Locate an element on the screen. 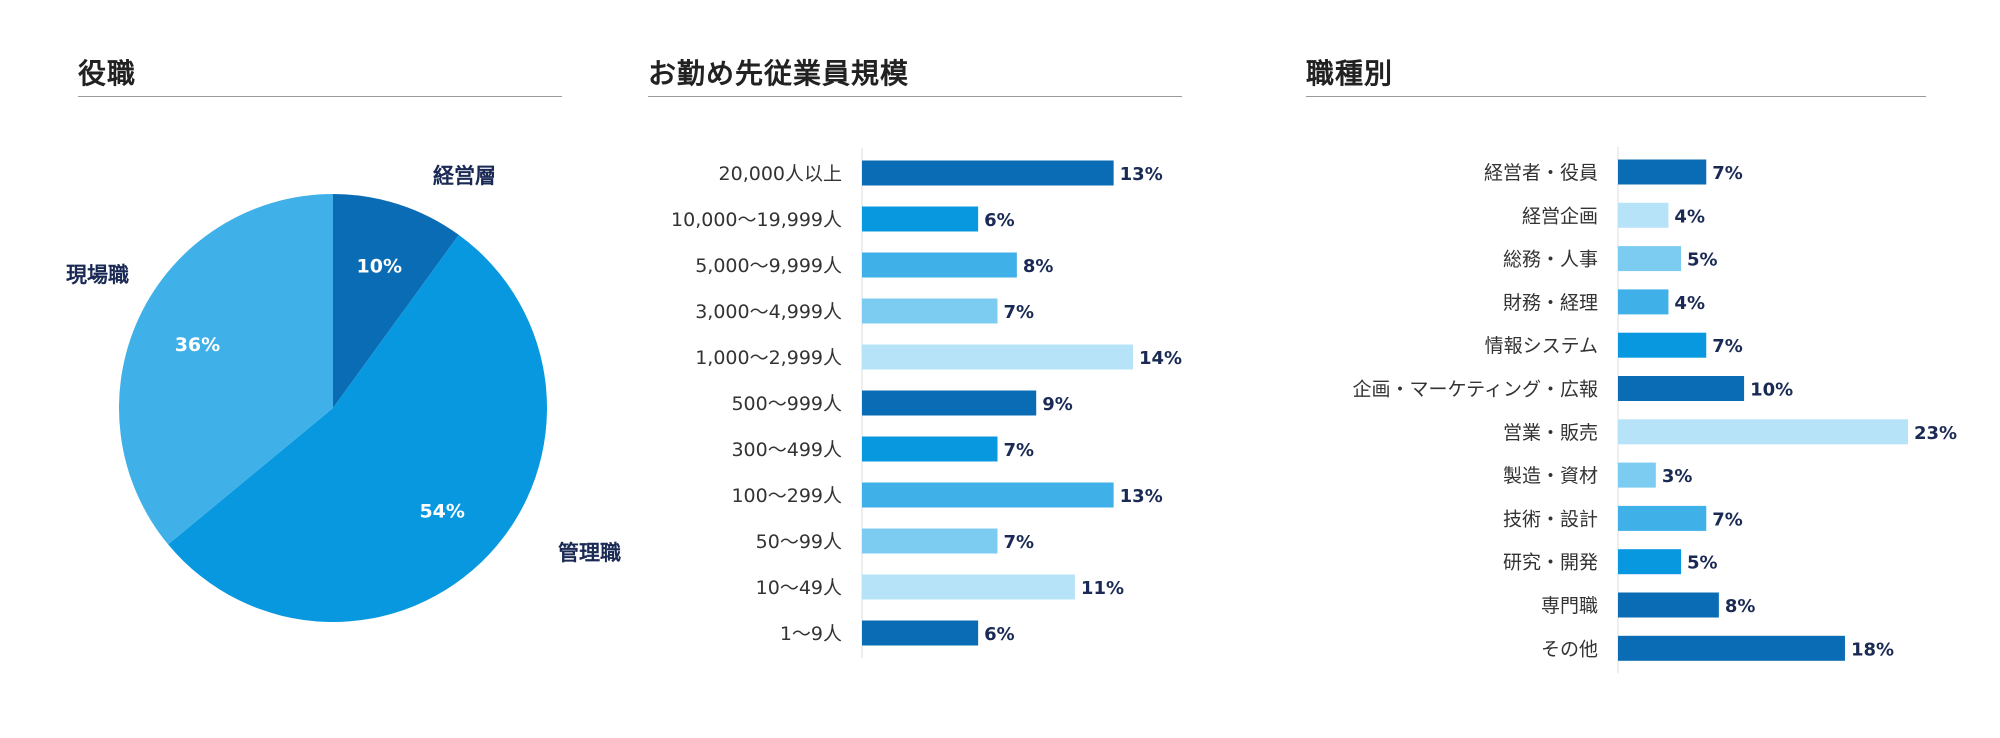 This screenshot has height=738, width=2000. position-chart-divider is located at coordinates (320, 96).